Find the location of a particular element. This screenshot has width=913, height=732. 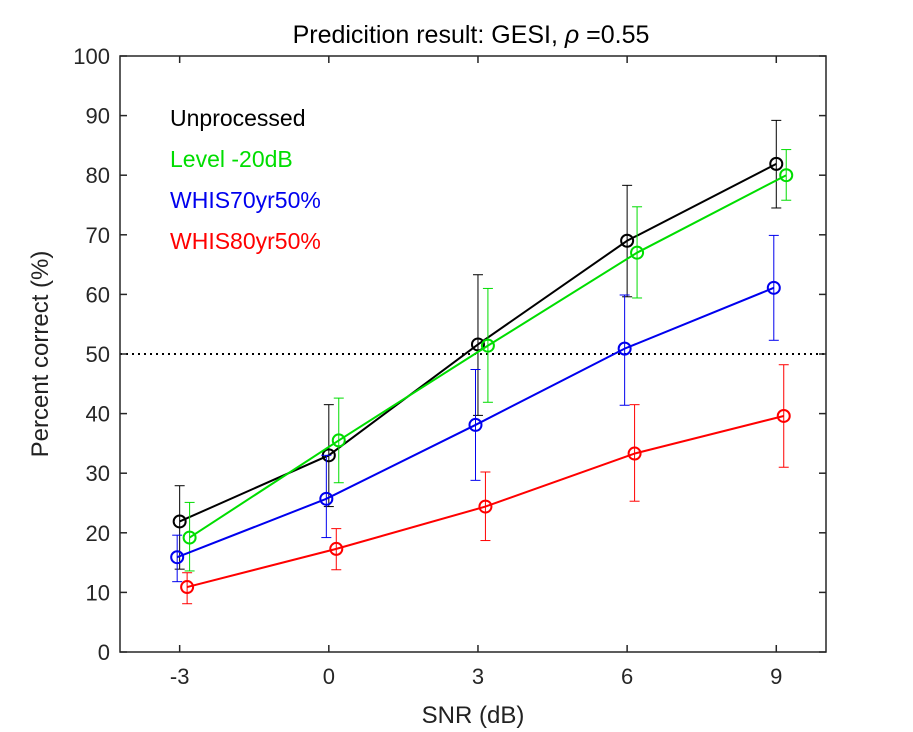

x-tick-label: -3 is located at coordinates (180, 676).